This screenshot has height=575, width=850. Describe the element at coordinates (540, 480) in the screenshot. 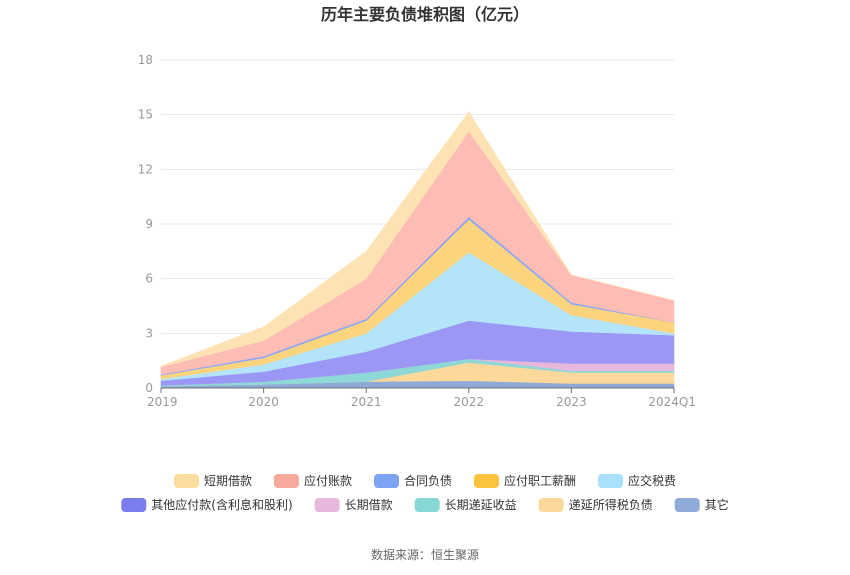

I see `legend-label: 应付职工薪酬` at that location.